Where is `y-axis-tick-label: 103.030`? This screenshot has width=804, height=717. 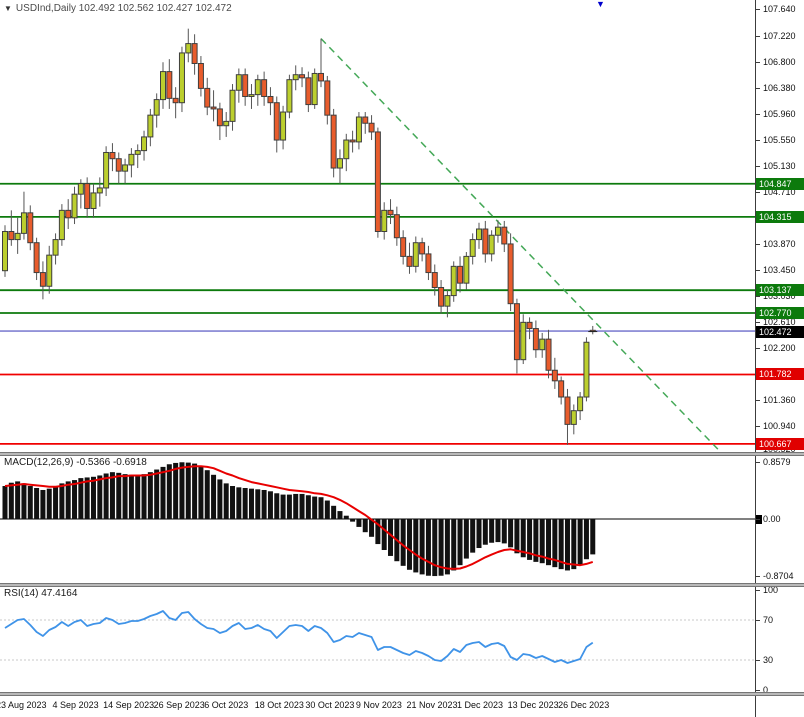
y-axis-tick-label: 103.030 is located at coordinates (779, 296).